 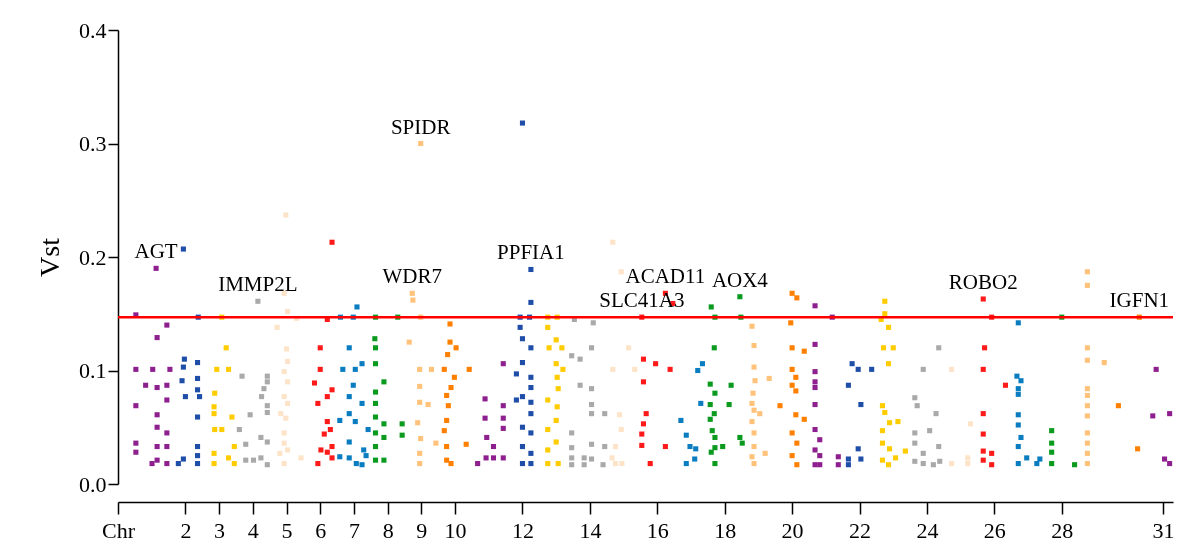 I want to click on annotation: WDR7, so click(x=412, y=276).